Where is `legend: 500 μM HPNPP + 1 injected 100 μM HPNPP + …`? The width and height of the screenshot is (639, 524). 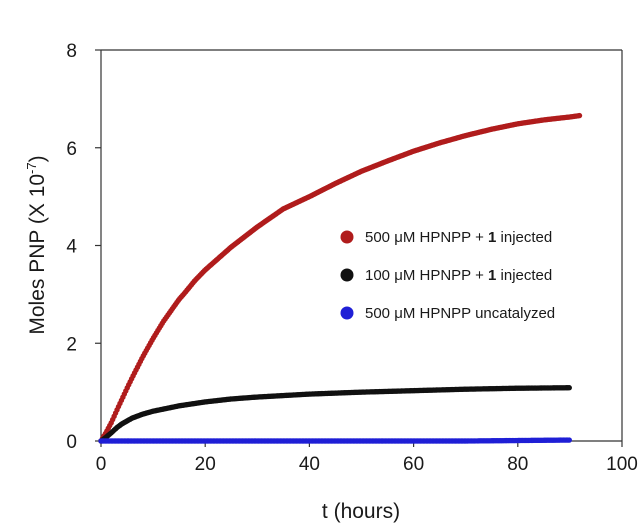
legend: 500 μM HPNPP + 1 injected 100 μM HPNPP + … is located at coordinates (447, 275).